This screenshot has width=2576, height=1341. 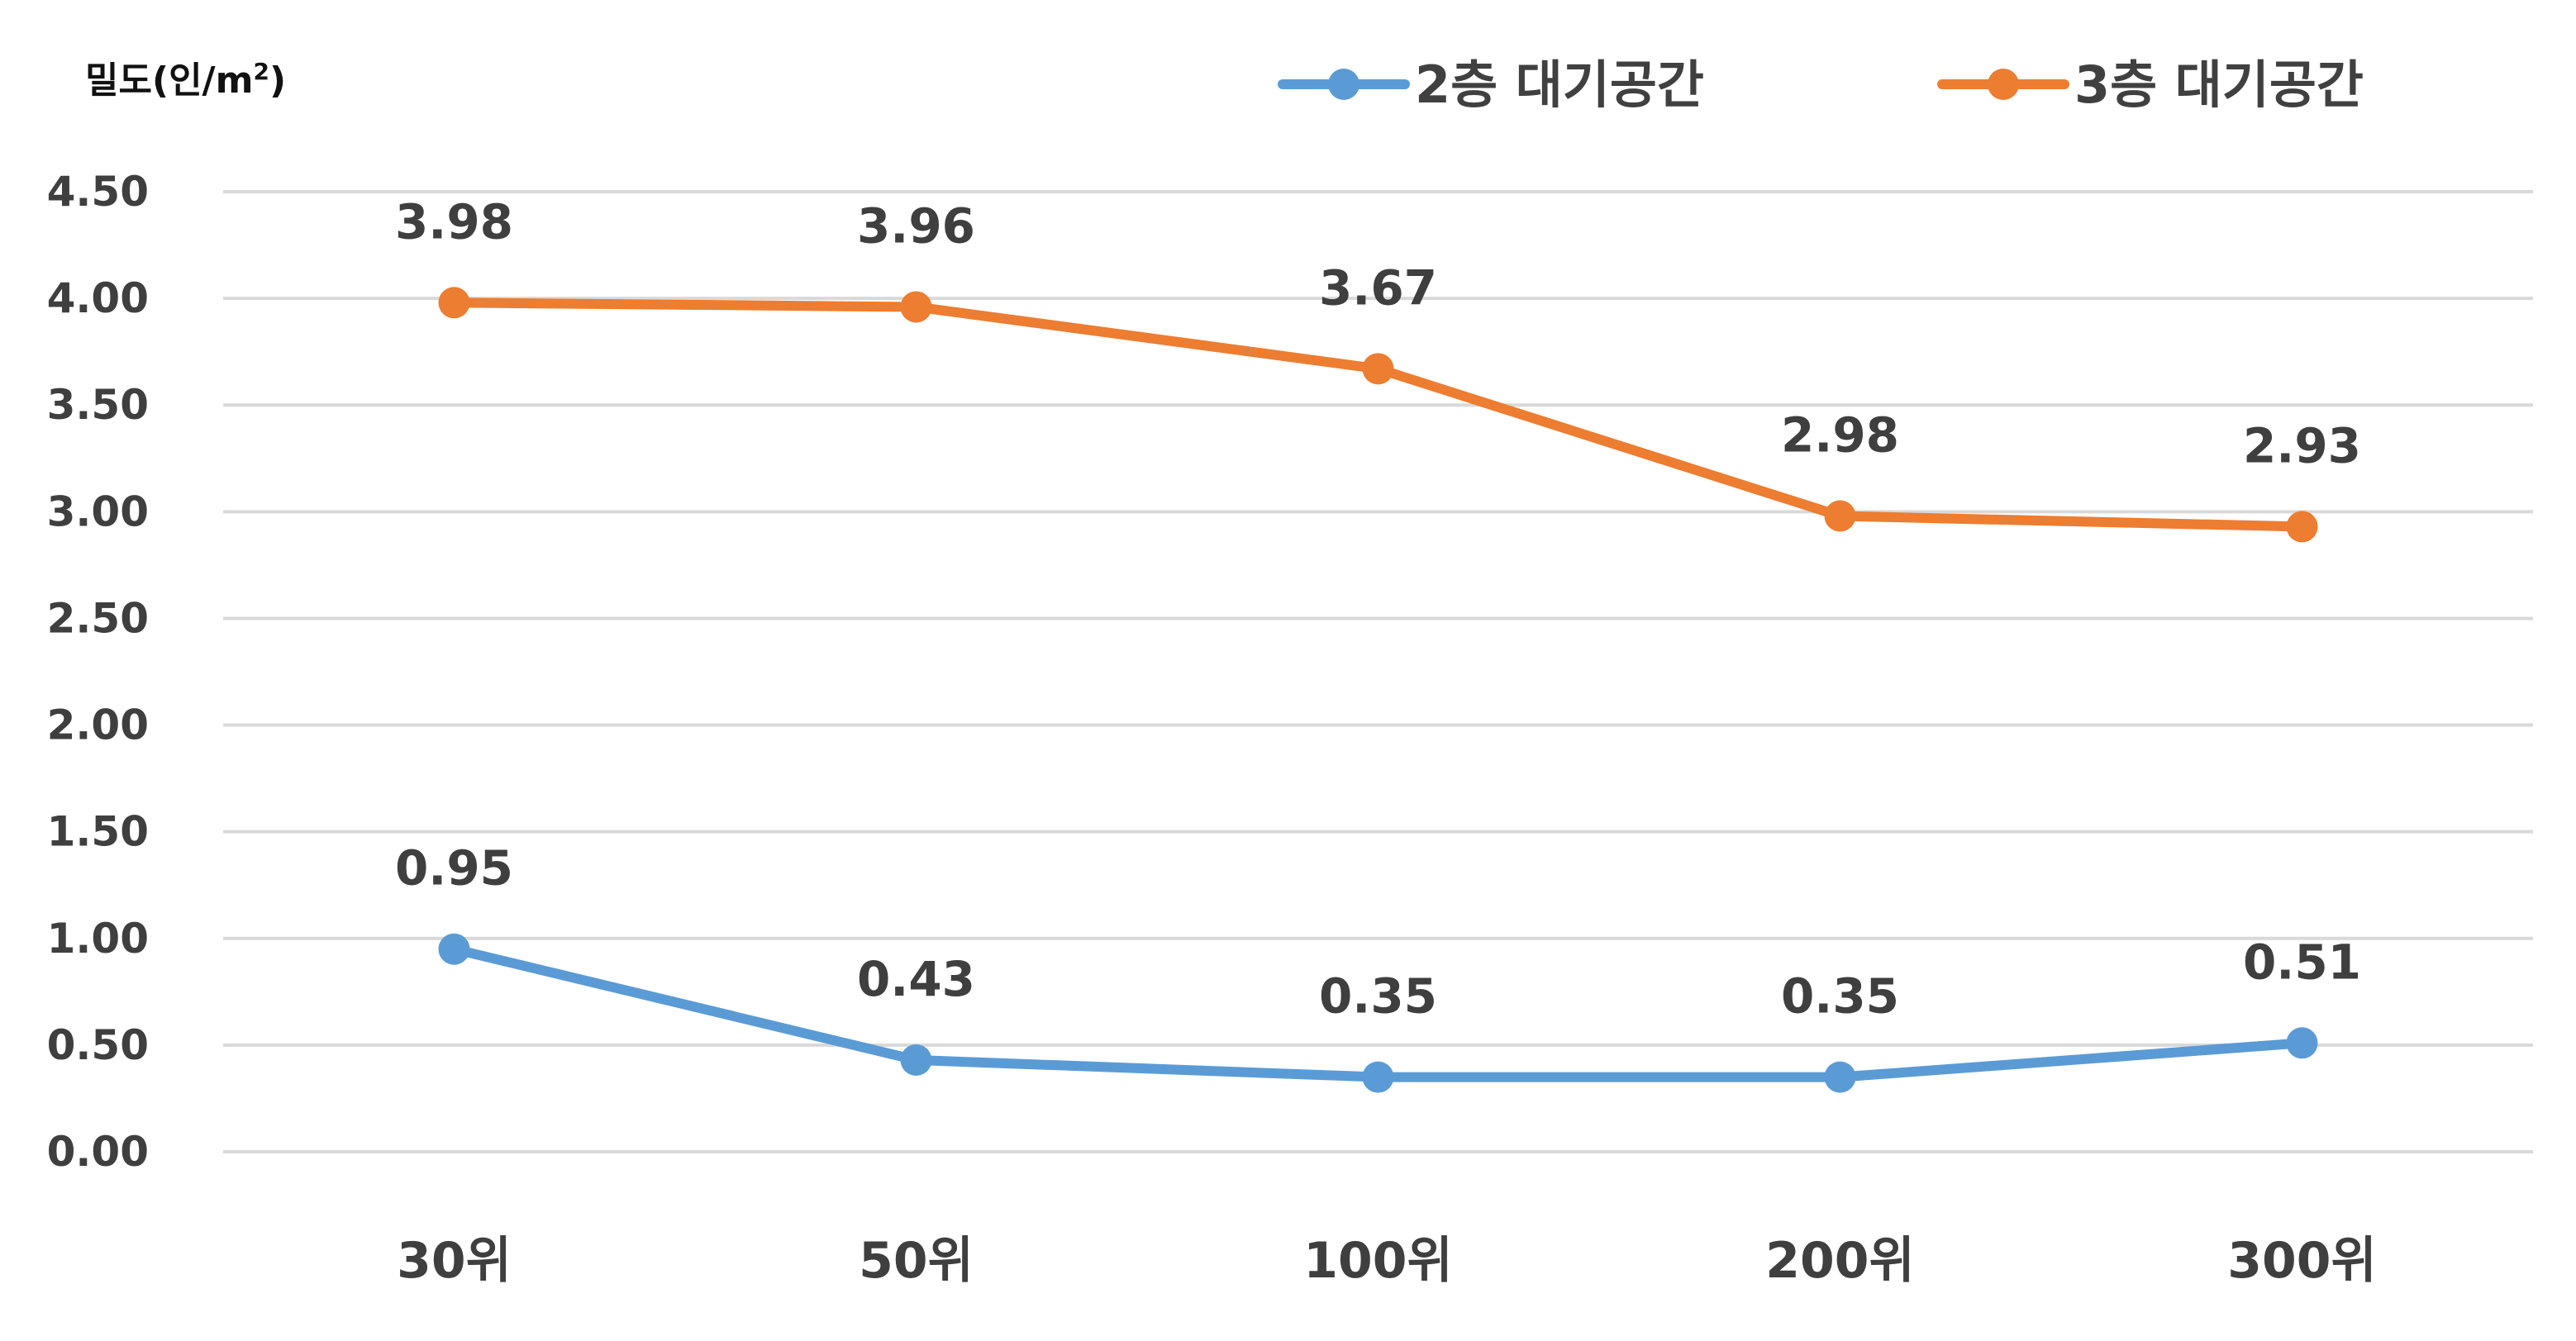 What do you see at coordinates (98, 672) in the screenshot?
I see `y-axis-ticks: 0.00 0.50 1.00 1.50 2.00 2.50 3.00 3.50 4.00 4.50` at bounding box center [98, 672].